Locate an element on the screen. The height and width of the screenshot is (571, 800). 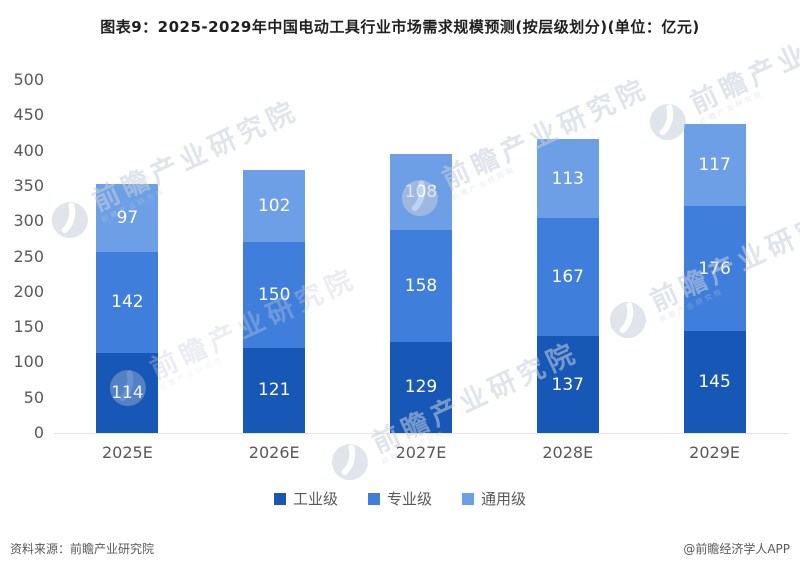
bar-segment-专业级: 158 is located at coordinates (420, 286).